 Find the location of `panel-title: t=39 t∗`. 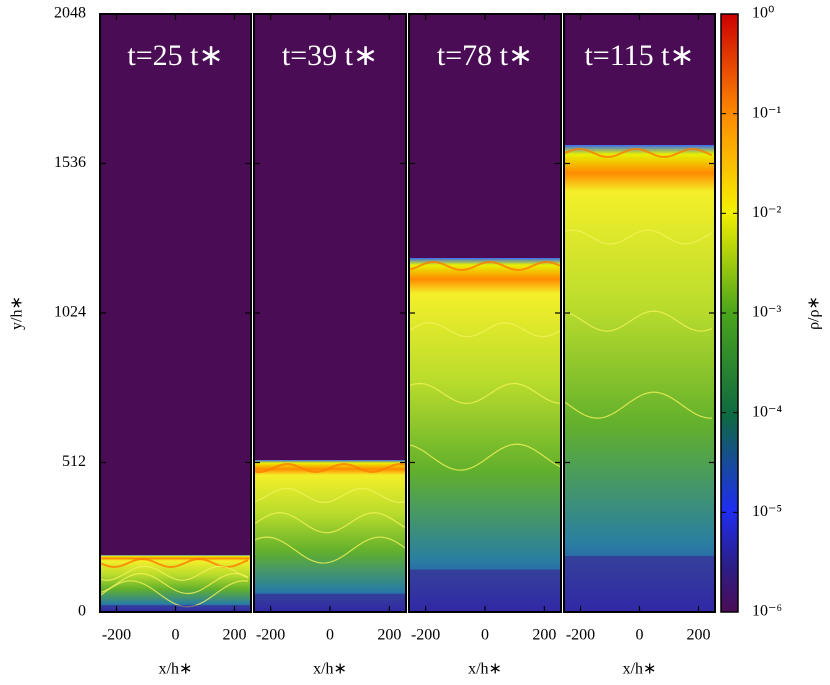

panel-title: t=39 t∗ is located at coordinates (330, 55).